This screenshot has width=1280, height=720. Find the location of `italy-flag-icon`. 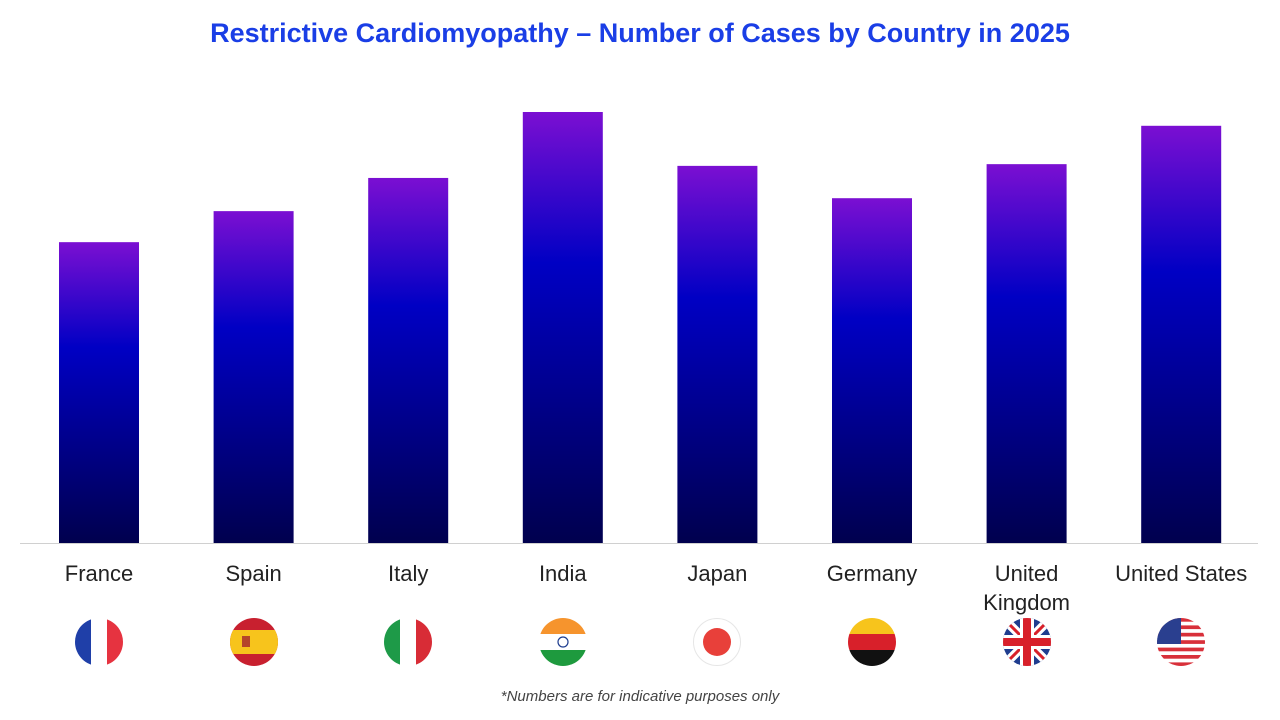

italy-flag-icon is located at coordinates (408, 642).